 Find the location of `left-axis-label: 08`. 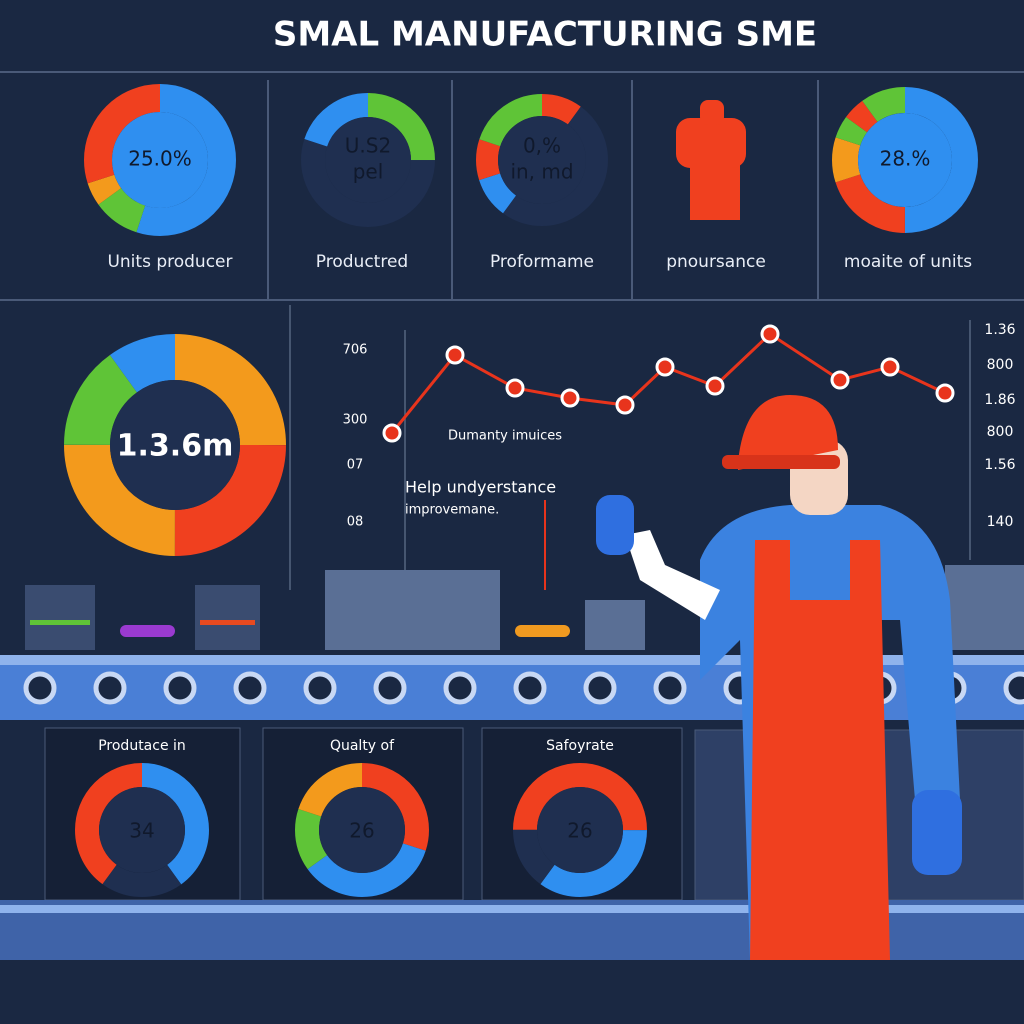

left-axis-label: 08 is located at coordinates (355, 522).